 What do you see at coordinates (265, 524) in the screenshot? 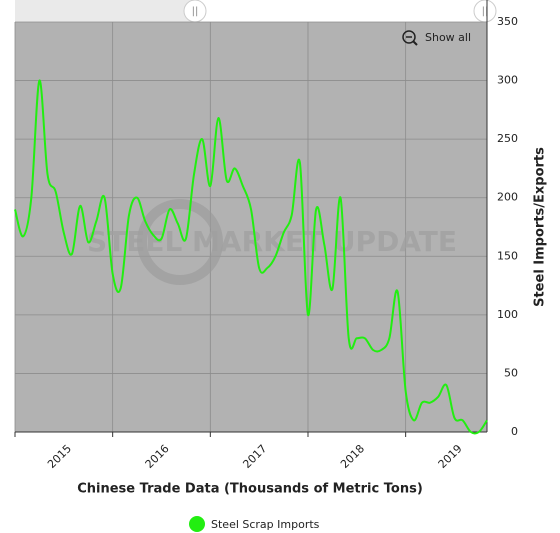
I see `legend-label: Steel Scrap Imports` at bounding box center [265, 524].